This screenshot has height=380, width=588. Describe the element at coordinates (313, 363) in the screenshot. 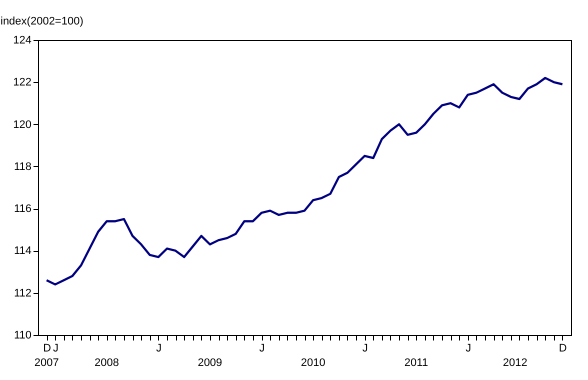

I see `text: 2010` at that location.